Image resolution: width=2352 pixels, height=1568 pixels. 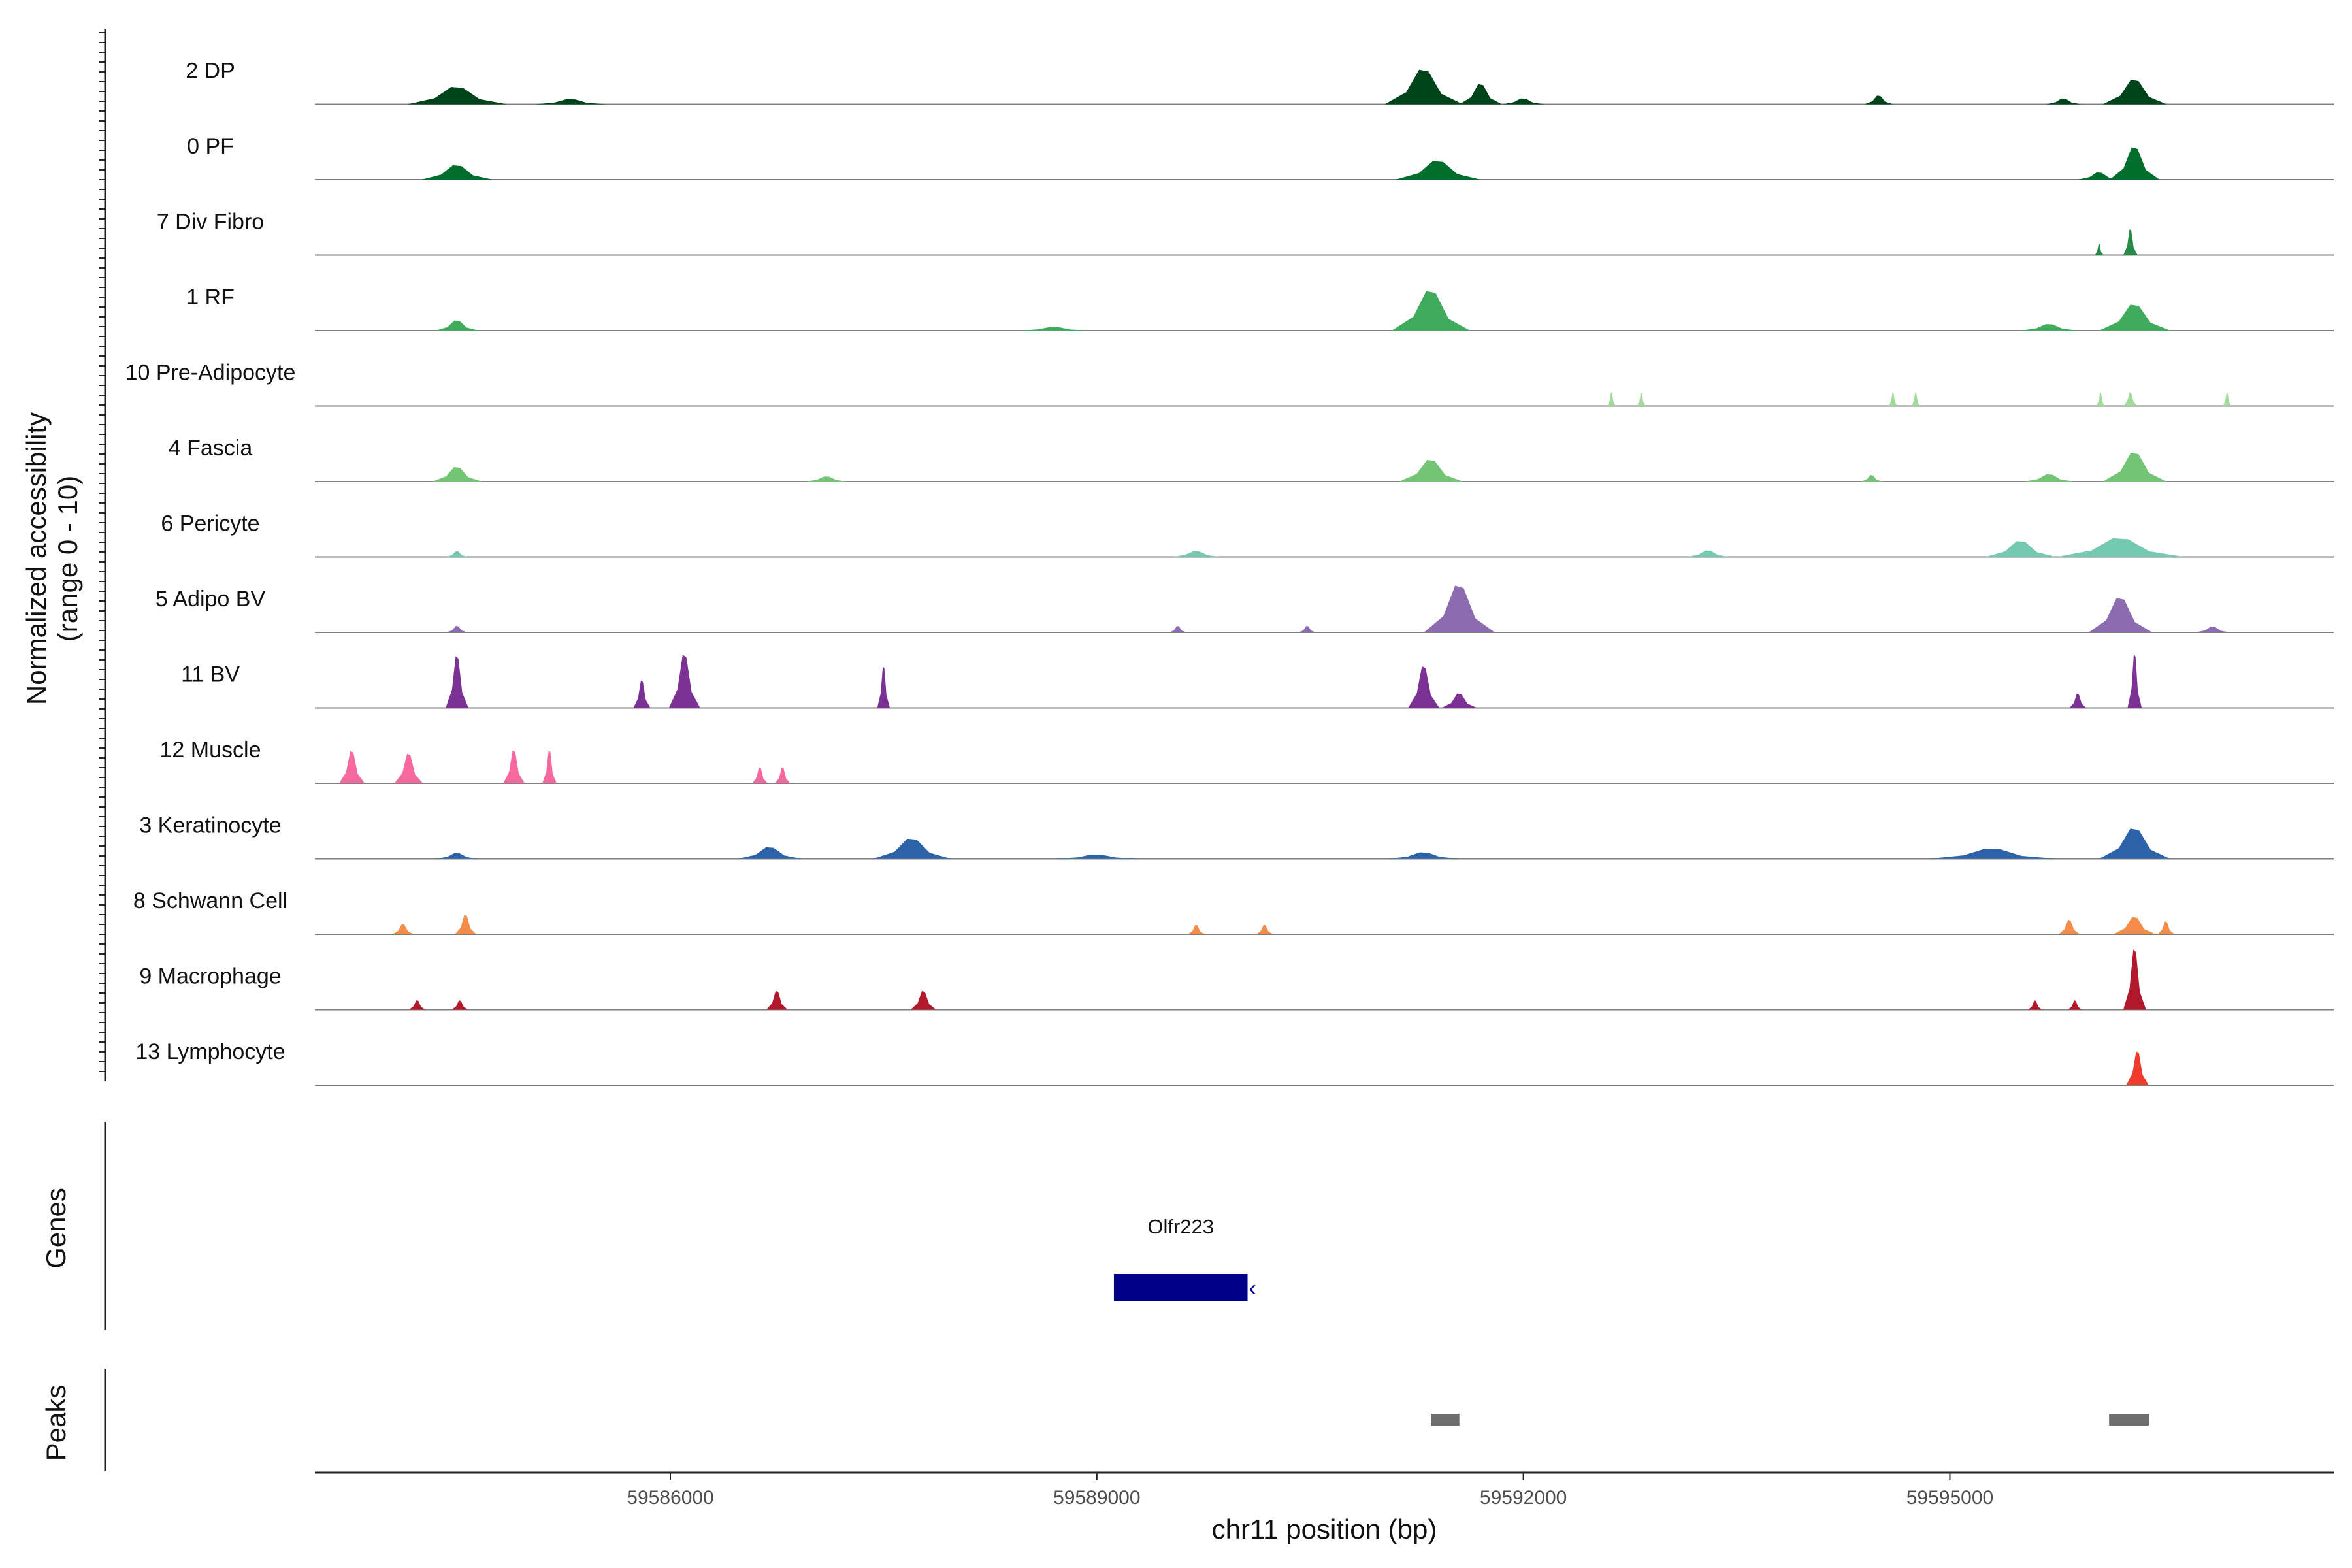 What do you see at coordinates (1245, 233) in the screenshot?
I see `track-2: 7 Div Fibro` at bounding box center [1245, 233].